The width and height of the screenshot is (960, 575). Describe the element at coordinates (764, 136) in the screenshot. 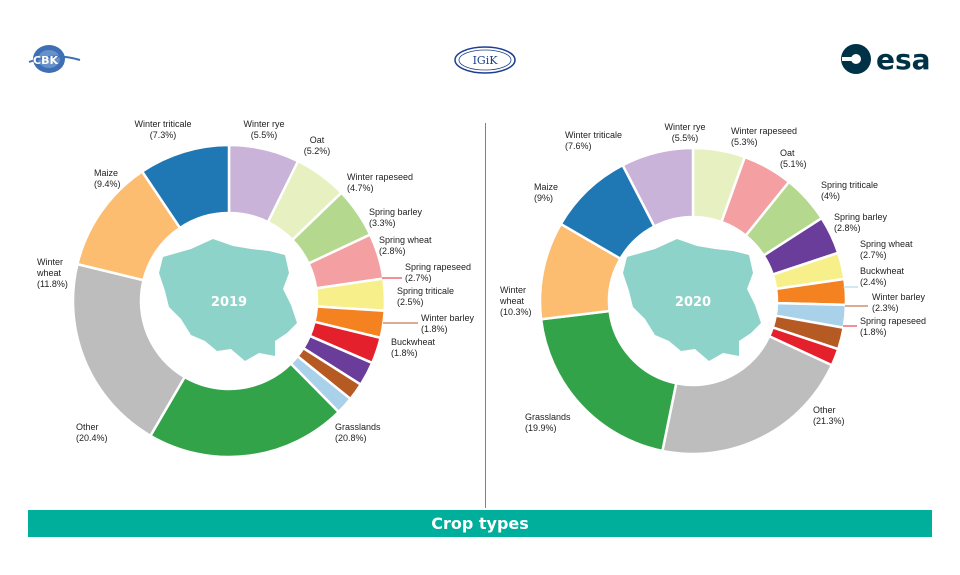

I see `slice-label-winter-rapeseed: Winter rapeseed (5.3%)` at that location.